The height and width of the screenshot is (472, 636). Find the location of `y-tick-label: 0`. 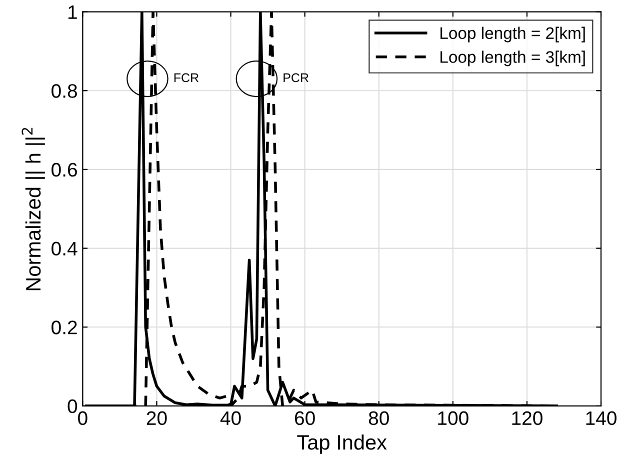

y-tick-label: 0 is located at coordinates (73, 406).